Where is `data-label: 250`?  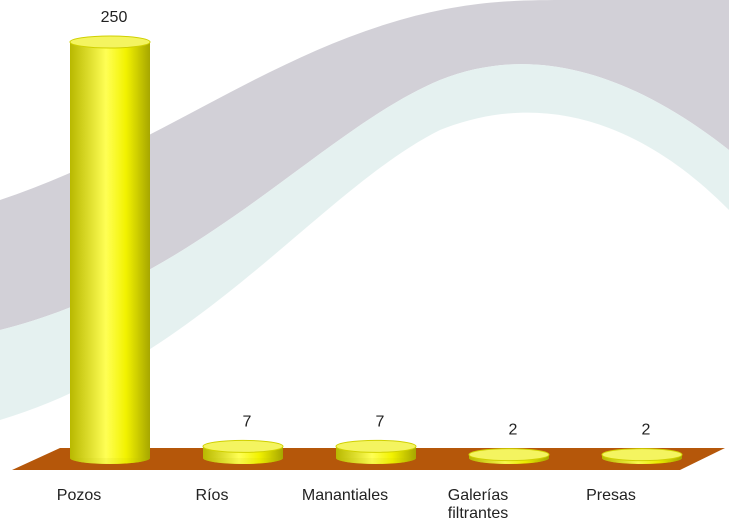 data-label: 250 is located at coordinates (114, 17).